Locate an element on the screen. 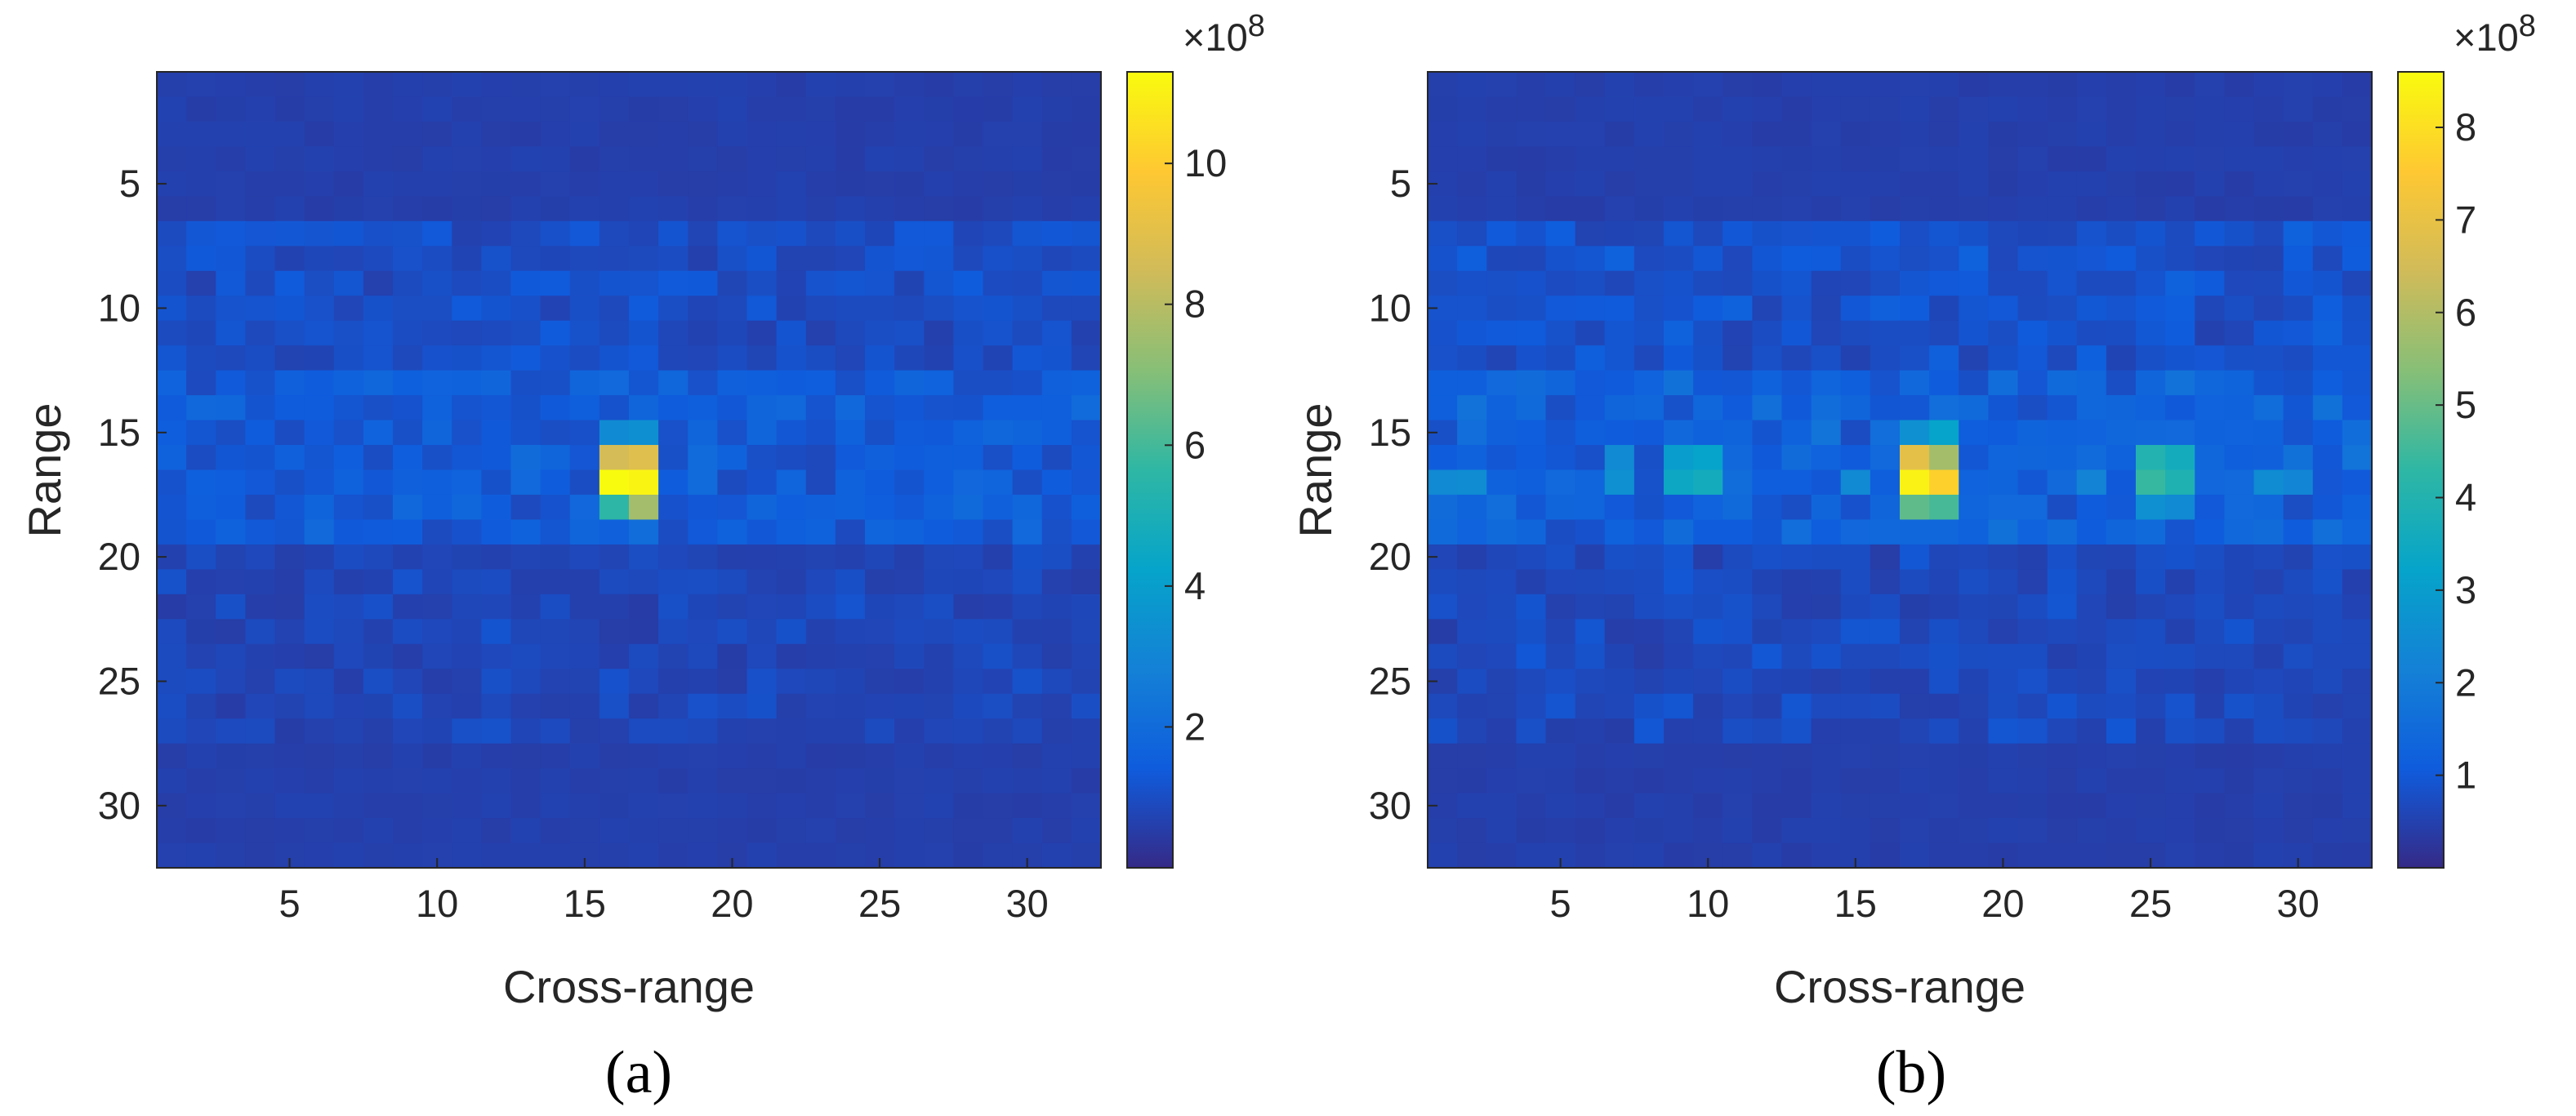  x-tick-label: 25 is located at coordinates (2150, 903).